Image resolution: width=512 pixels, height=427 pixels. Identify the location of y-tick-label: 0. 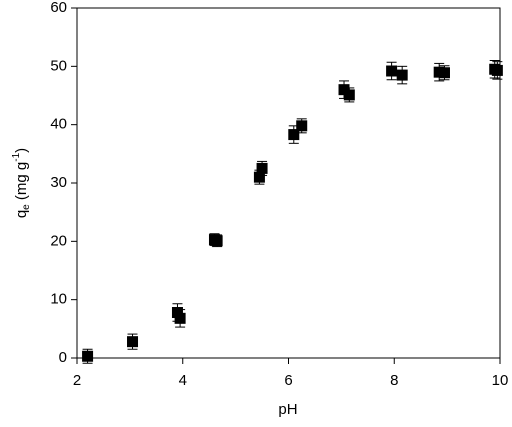
(63, 357).